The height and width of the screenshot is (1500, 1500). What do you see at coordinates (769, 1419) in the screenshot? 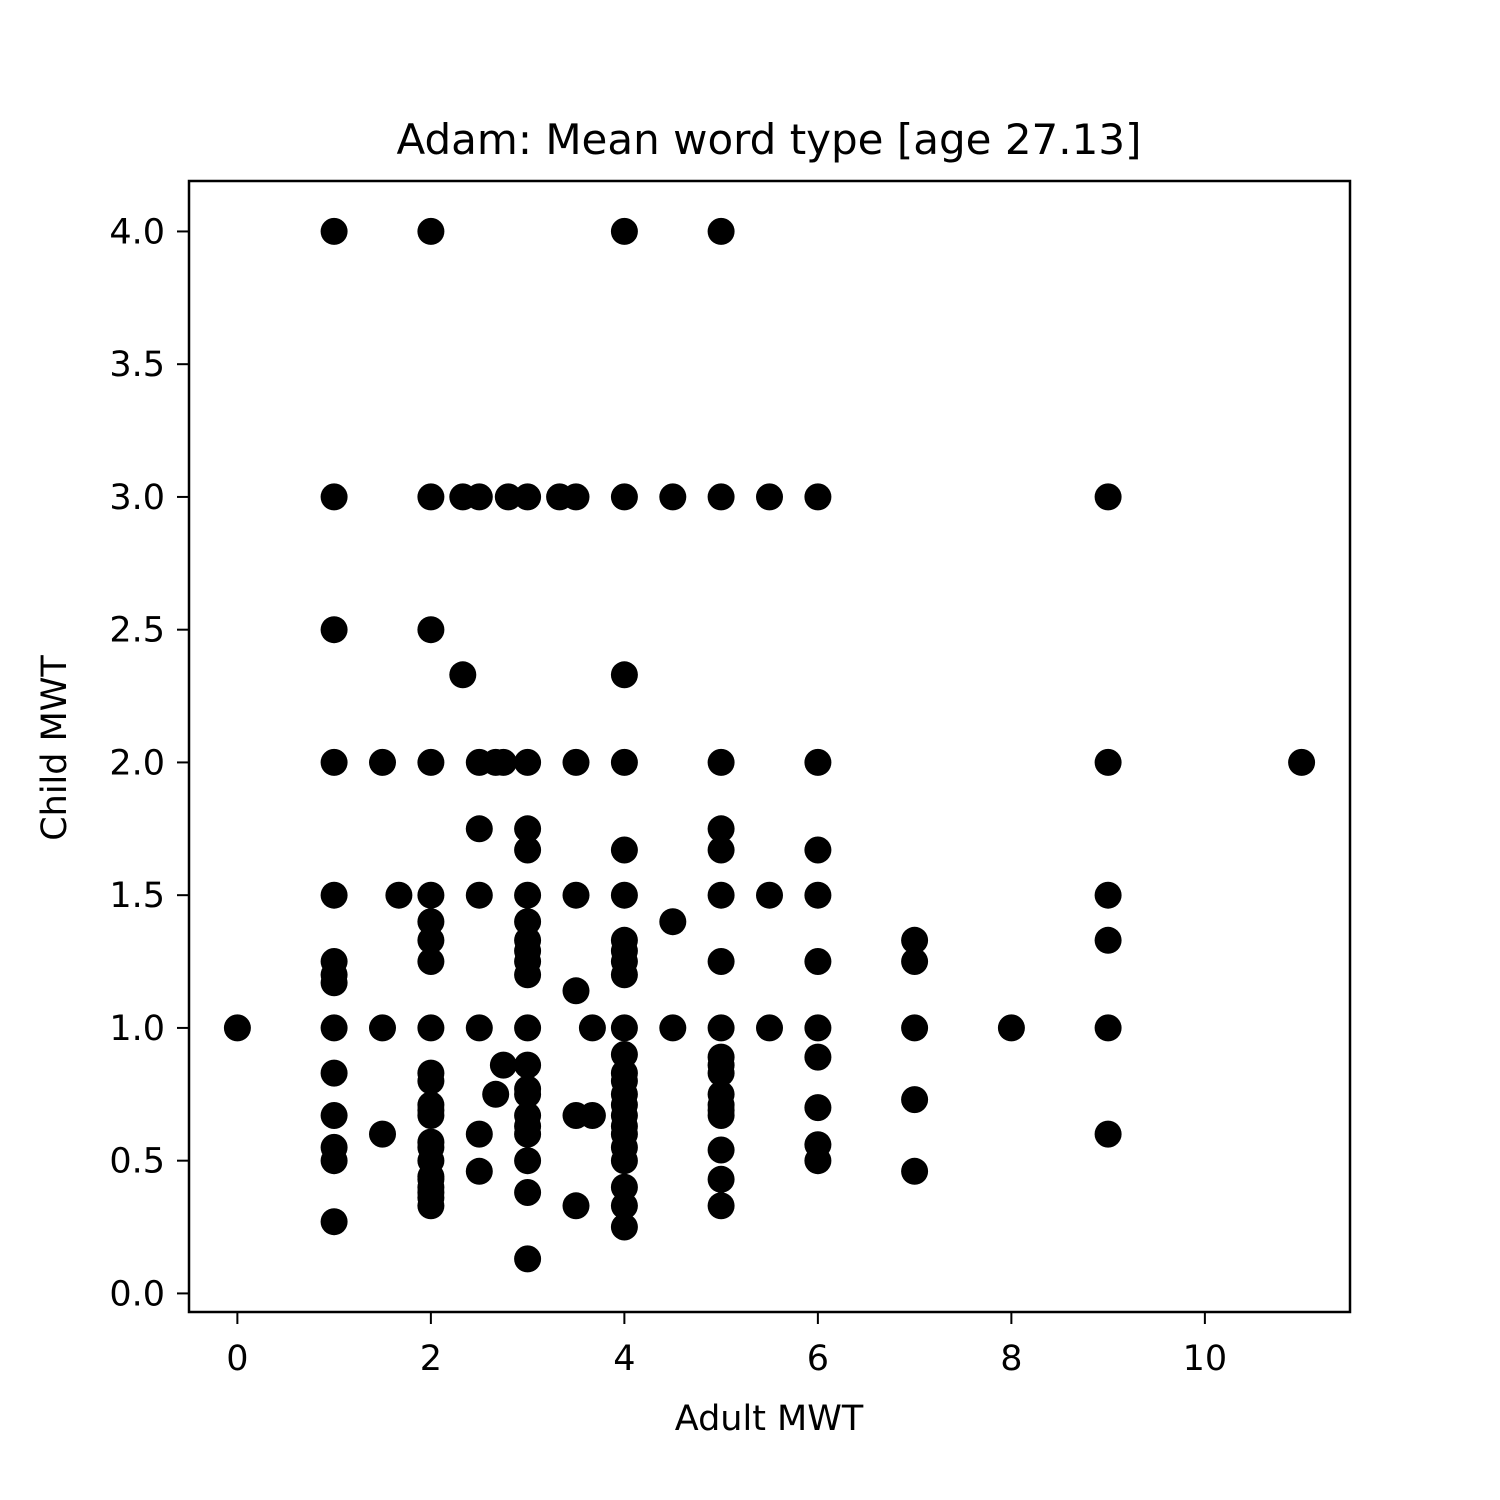
I see `x-axis-label: Adult MWT` at bounding box center [769, 1419].